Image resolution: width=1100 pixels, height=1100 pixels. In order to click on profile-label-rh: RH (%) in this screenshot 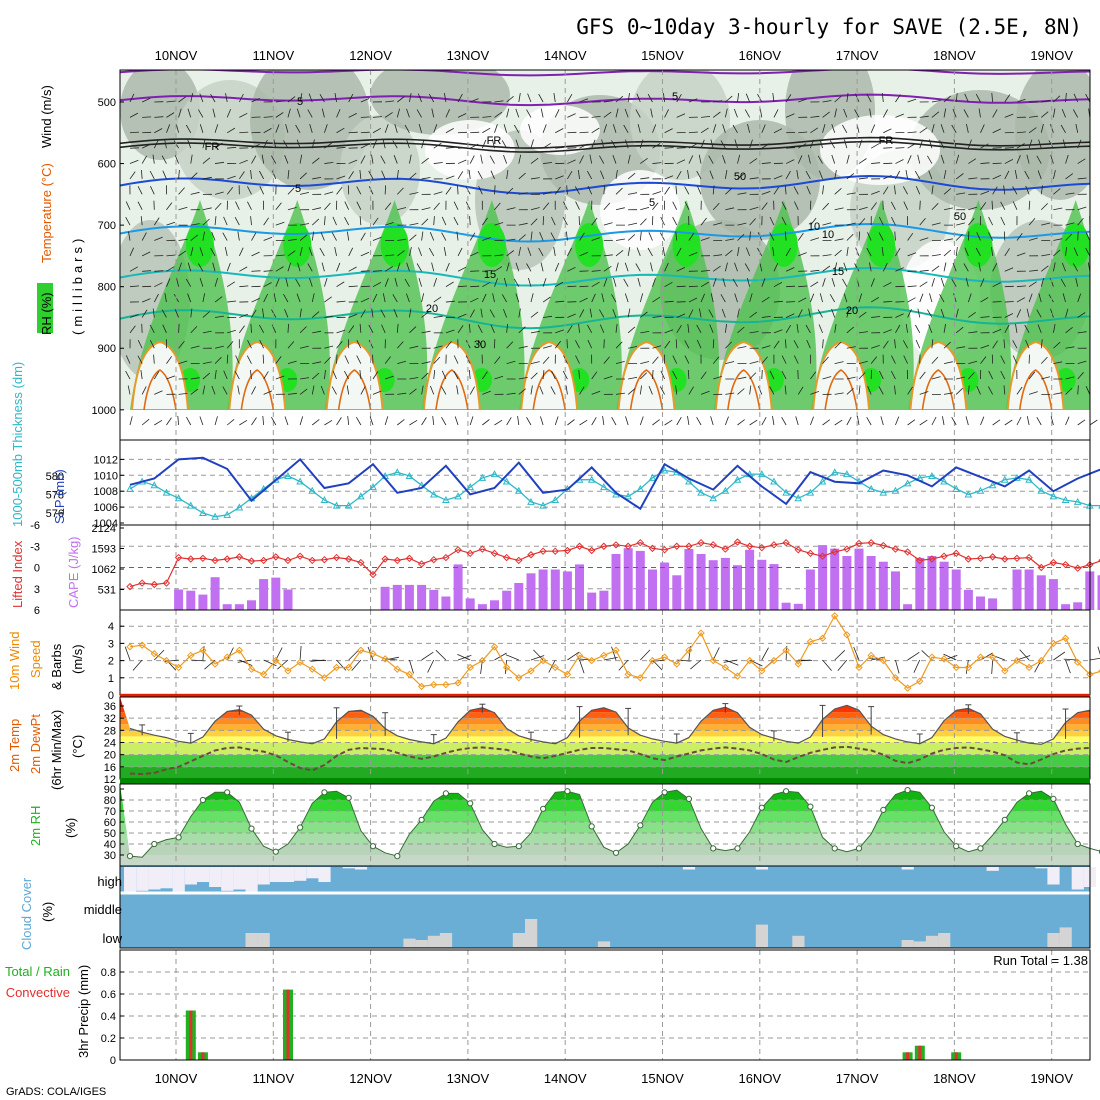, I will do `click(46, 313)`.